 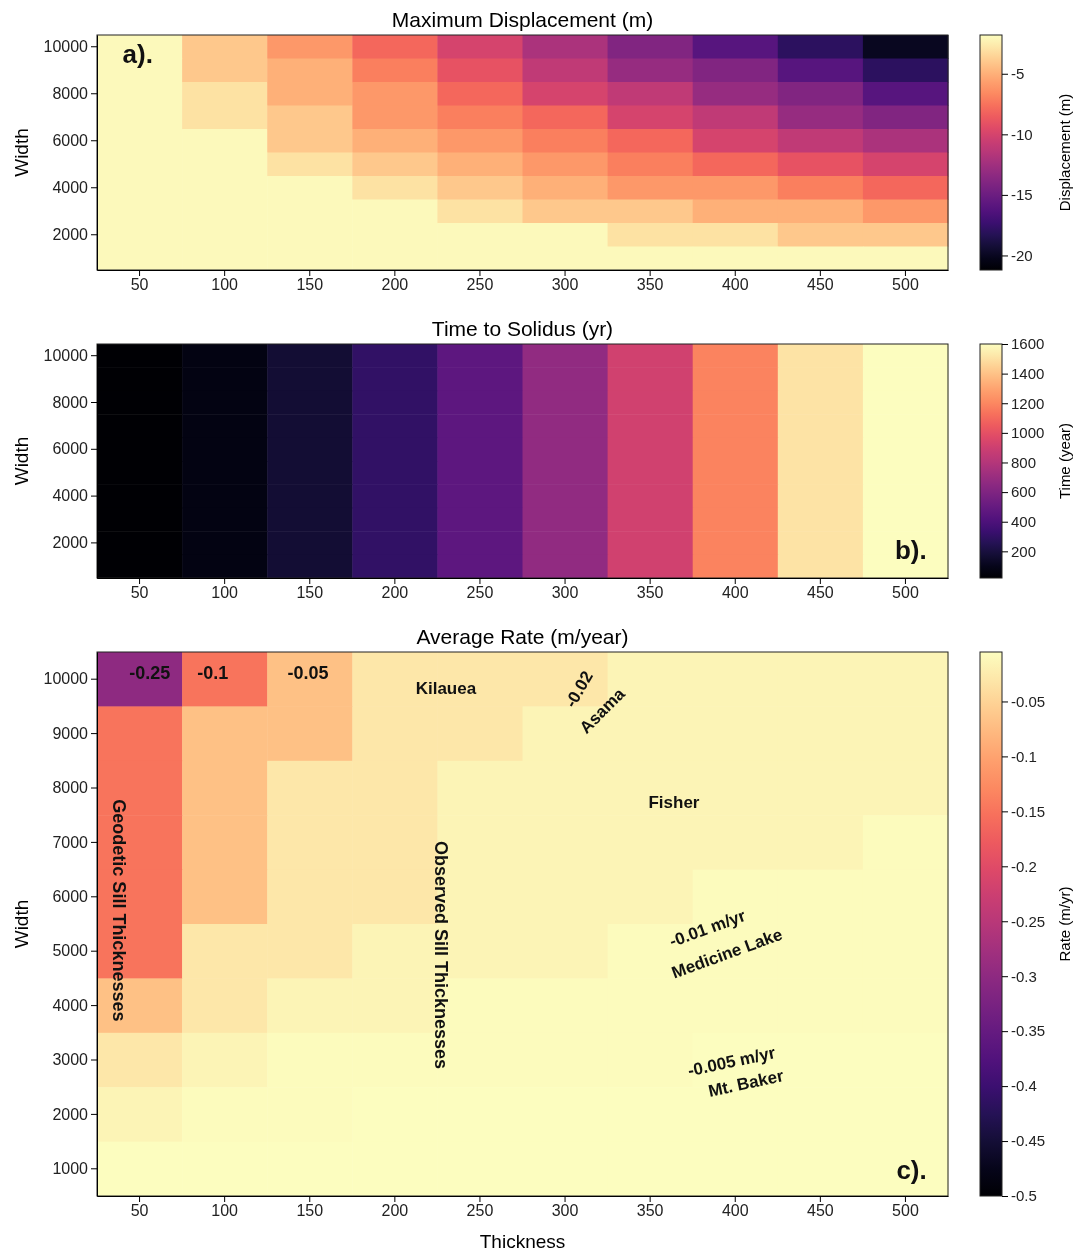 I want to click on color-bar-label: -0.45, so click(x=1028, y=1141).